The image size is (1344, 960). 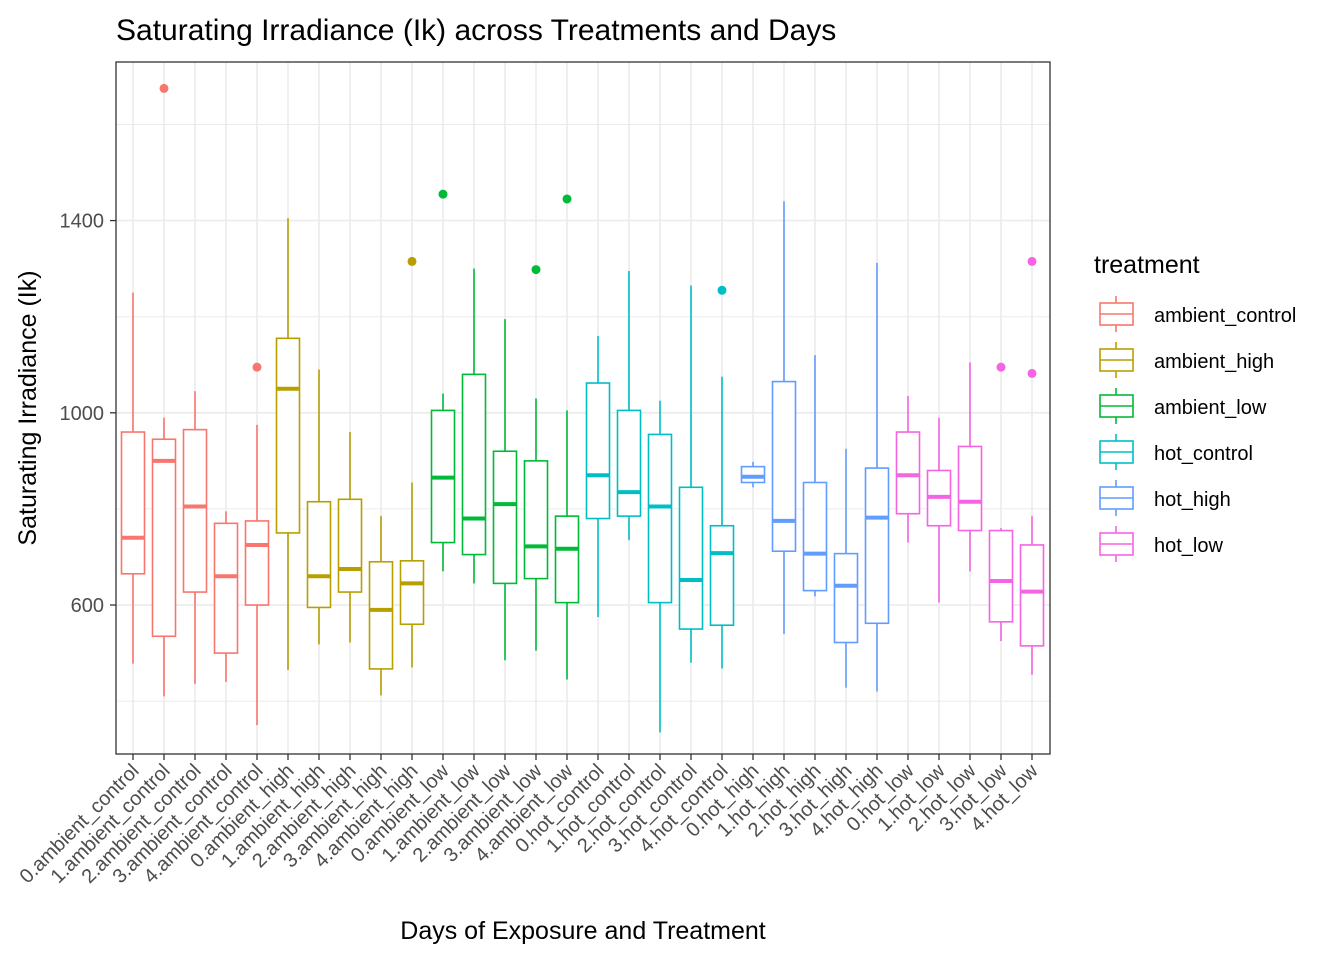 I want to click on legend-item-hot_high: hot_high, so click(x=1165, y=498).